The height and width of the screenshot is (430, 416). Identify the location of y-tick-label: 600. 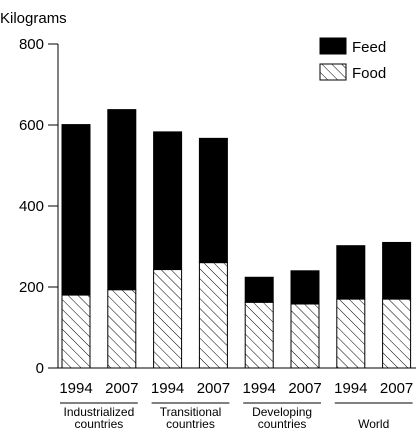
(31, 125).